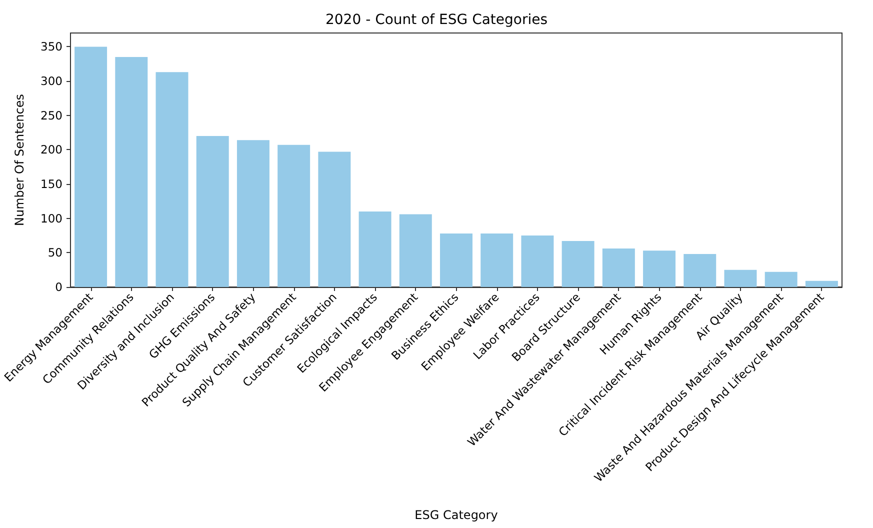 The height and width of the screenshot is (528, 873). What do you see at coordinates (51, 184) in the screenshot?
I see `y-tick-label: 150` at bounding box center [51, 184].